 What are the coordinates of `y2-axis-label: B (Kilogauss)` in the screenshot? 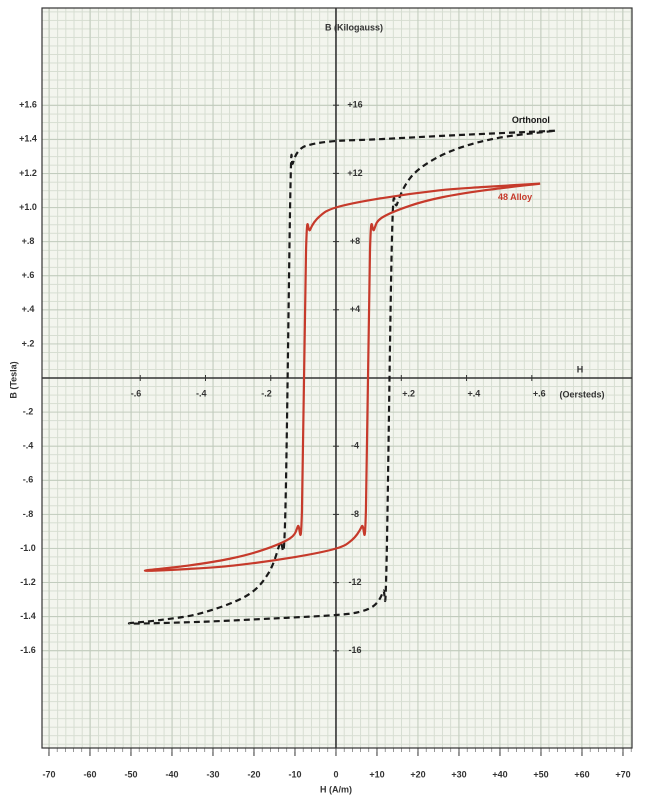 It's located at (354, 27).